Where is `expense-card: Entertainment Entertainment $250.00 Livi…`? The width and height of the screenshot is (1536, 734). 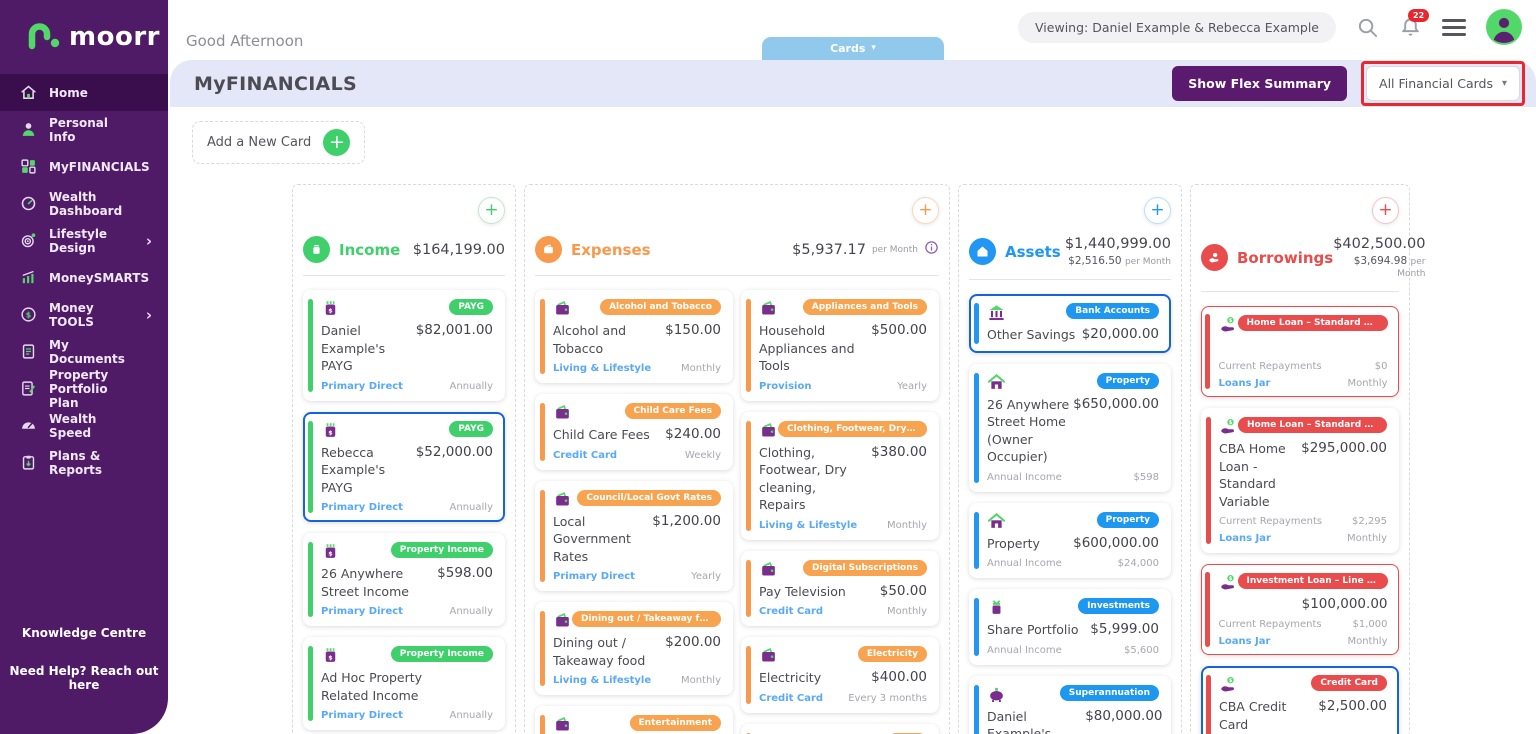
expense-card: Entertainment Entertainment $250.00 Livi… is located at coordinates (634, 720).